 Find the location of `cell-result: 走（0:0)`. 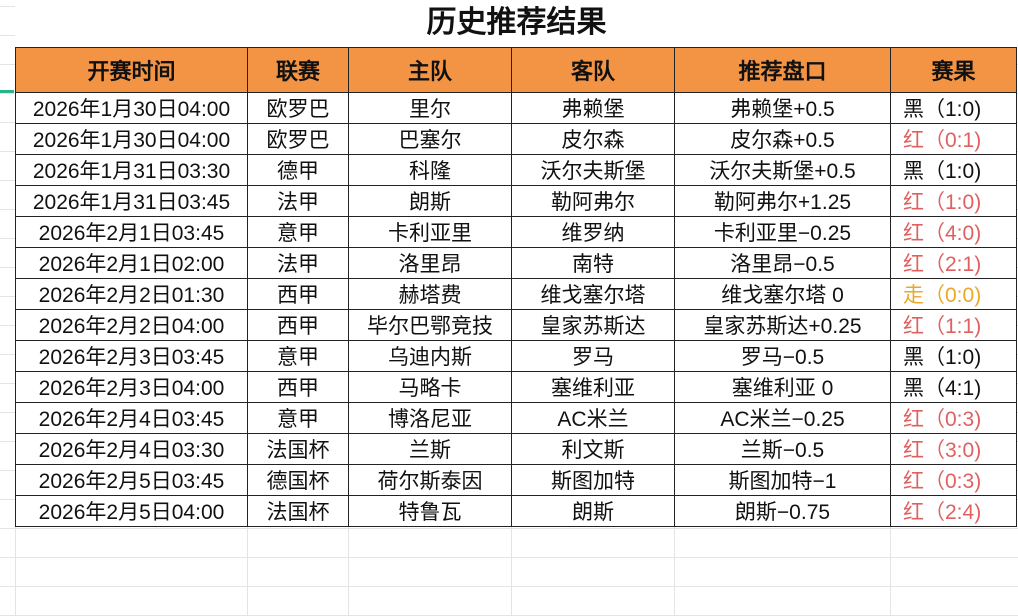

cell-result: 走（0:0) is located at coordinates (953, 294).